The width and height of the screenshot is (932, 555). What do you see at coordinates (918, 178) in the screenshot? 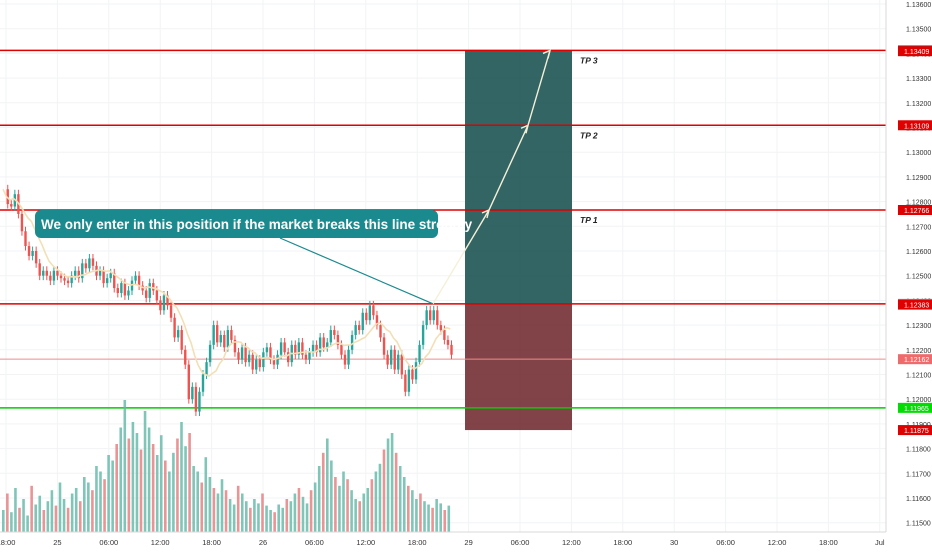
I see `price-tick-label: 1.12900` at bounding box center [918, 178].